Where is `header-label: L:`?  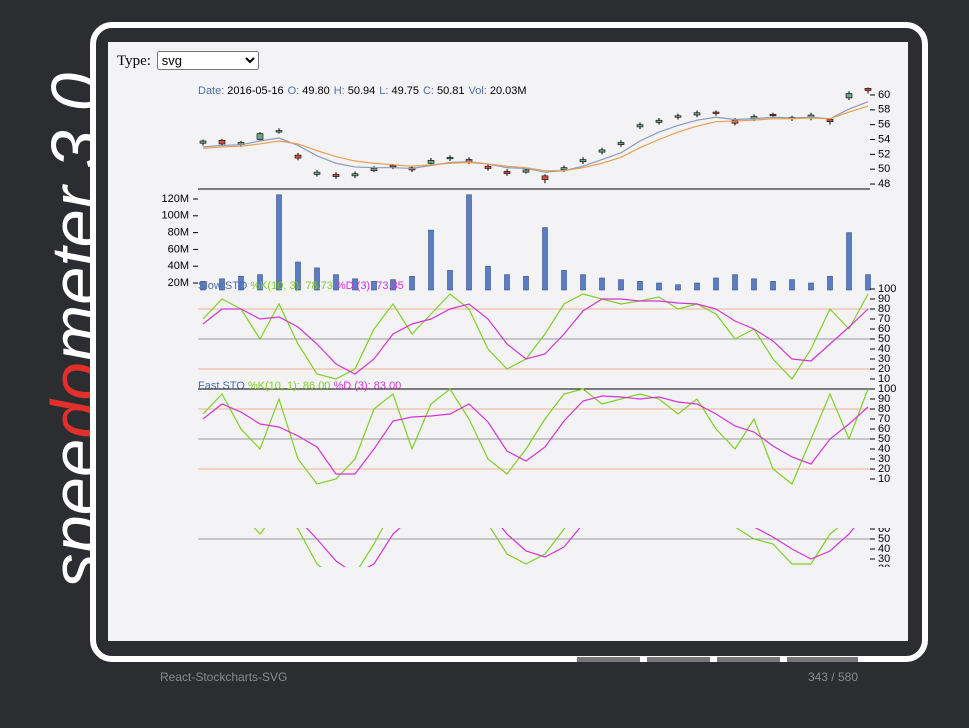 header-label: L: is located at coordinates (383, 91).